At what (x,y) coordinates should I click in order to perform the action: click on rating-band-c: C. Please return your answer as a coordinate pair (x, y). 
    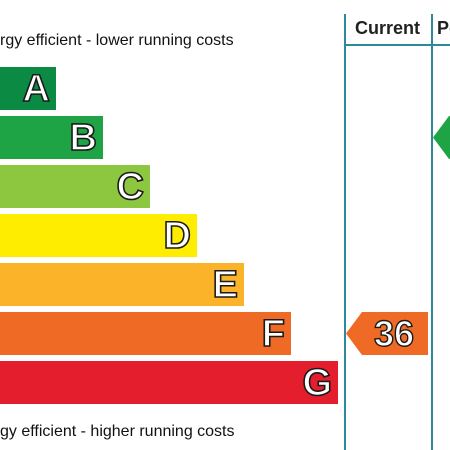
    Looking at the image, I should click on (75, 186).